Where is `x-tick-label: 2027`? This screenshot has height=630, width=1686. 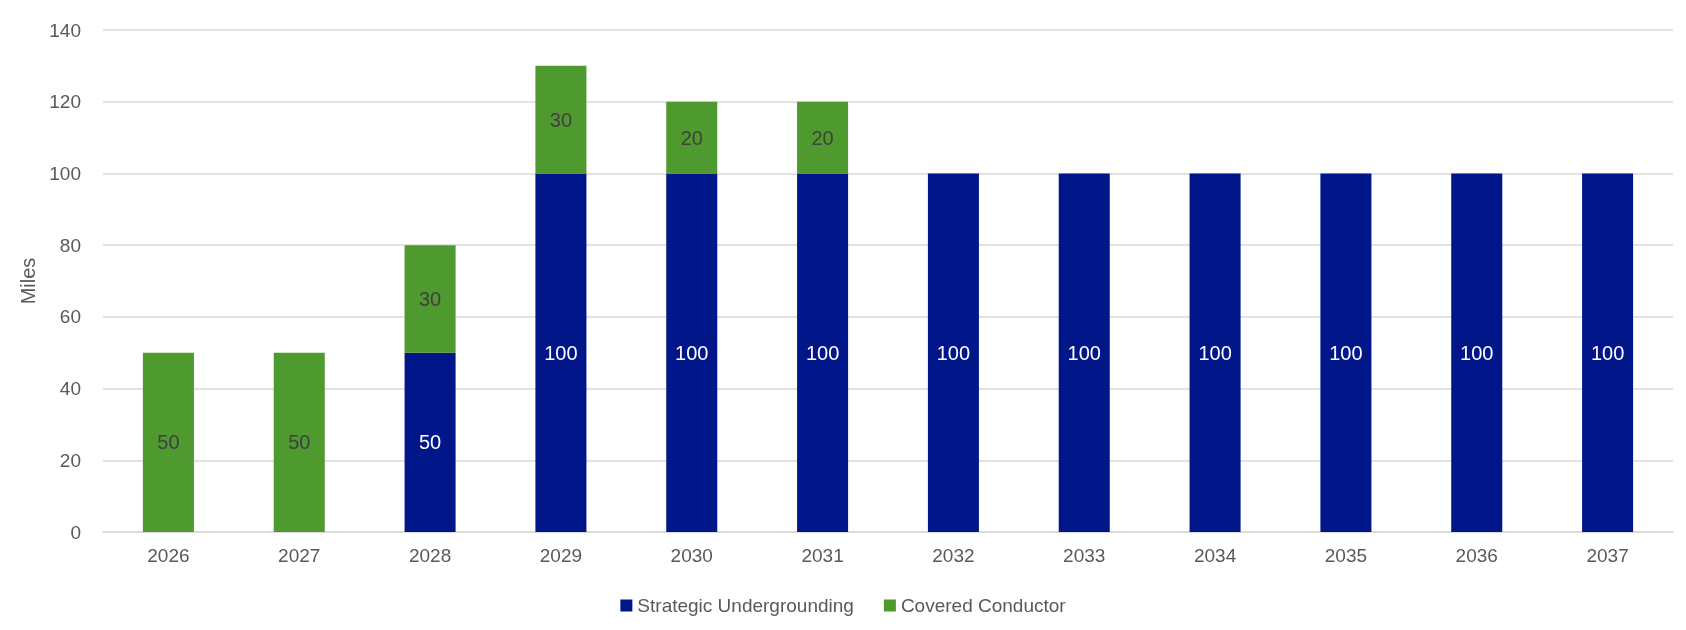
x-tick-label: 2027 is located at coordinates (299, 555).